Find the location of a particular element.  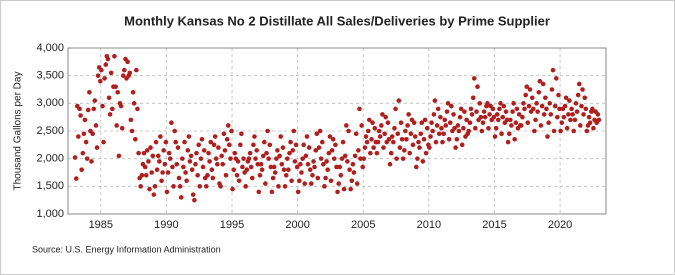

y-tick-label: 2,000 is located at coordinates (50, 159).